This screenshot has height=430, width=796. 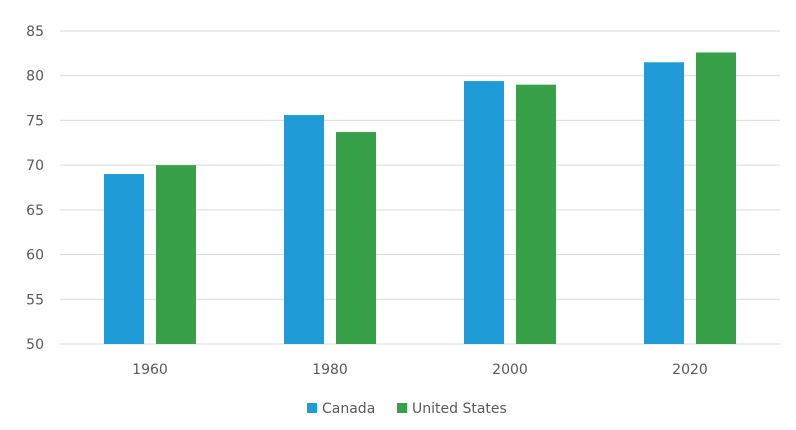 I want to click on legend-label-canada: Canada, so click(x=348, y=409).